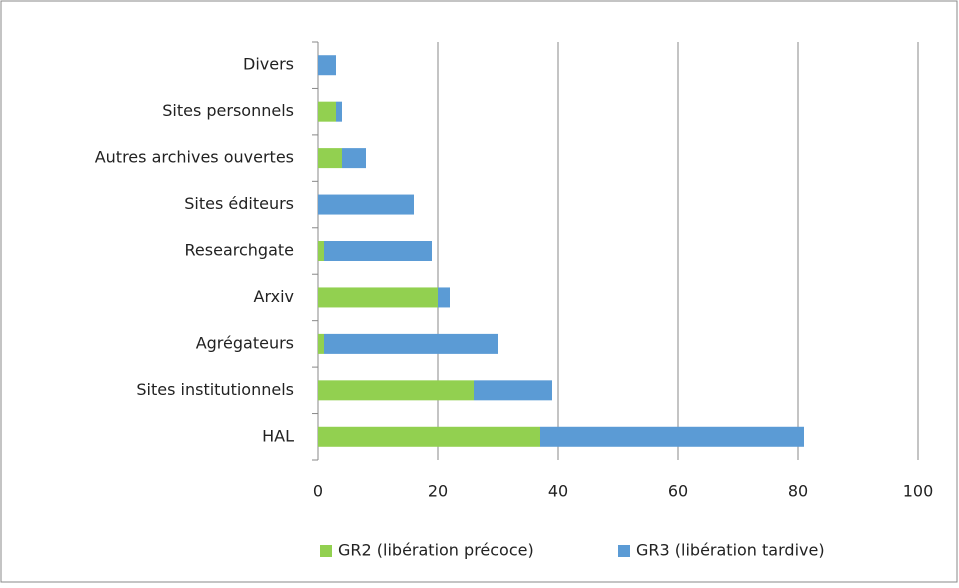  What do you see at coordinates (239, 250) in the screenshot?
I see `y-tick-label: Researchgate` at bounding box center [239, 250].